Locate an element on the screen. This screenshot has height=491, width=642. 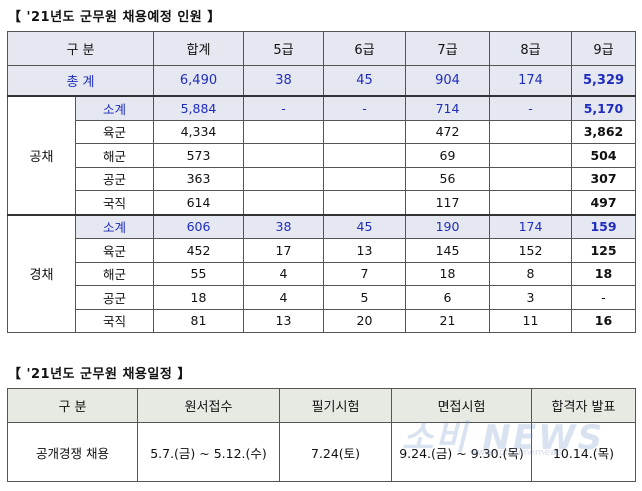
cell-total: 4,334 is located at coordinates (198, 131).